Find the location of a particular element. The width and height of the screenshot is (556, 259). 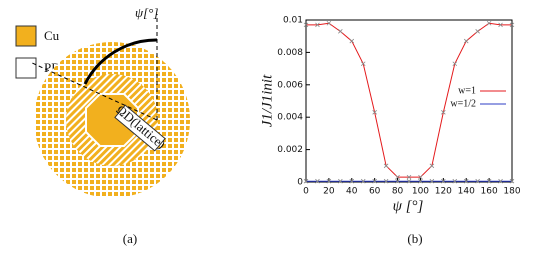

y-tick-label: 0.01 is located at coordinates (293, 21).